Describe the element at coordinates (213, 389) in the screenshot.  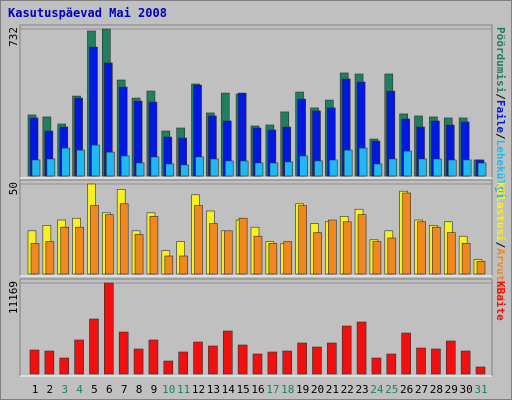
I see `x-tick-label: 13` at that location.